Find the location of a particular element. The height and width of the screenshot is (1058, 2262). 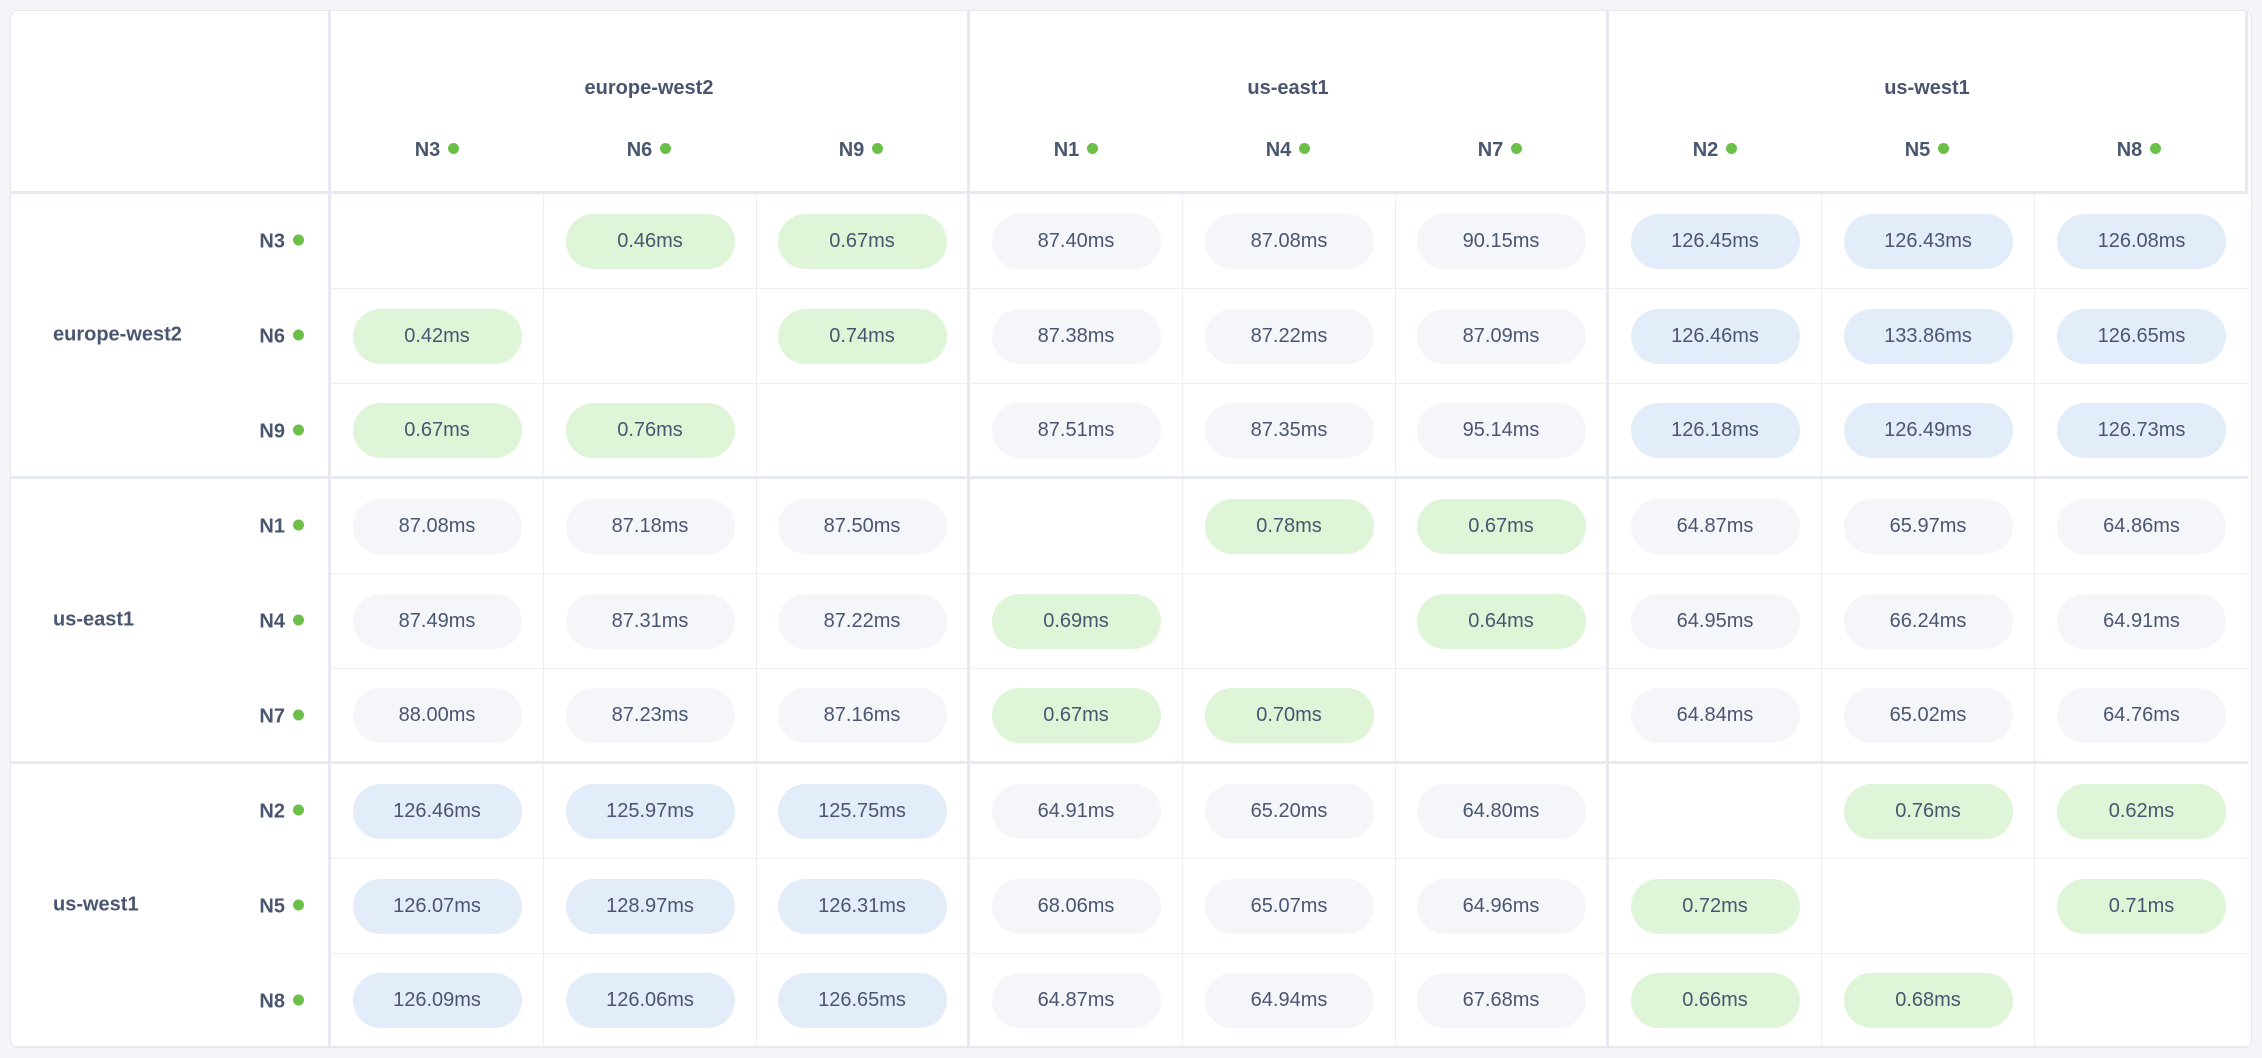

latency-pill: 0.67ms is located at coordinates (862, 241).